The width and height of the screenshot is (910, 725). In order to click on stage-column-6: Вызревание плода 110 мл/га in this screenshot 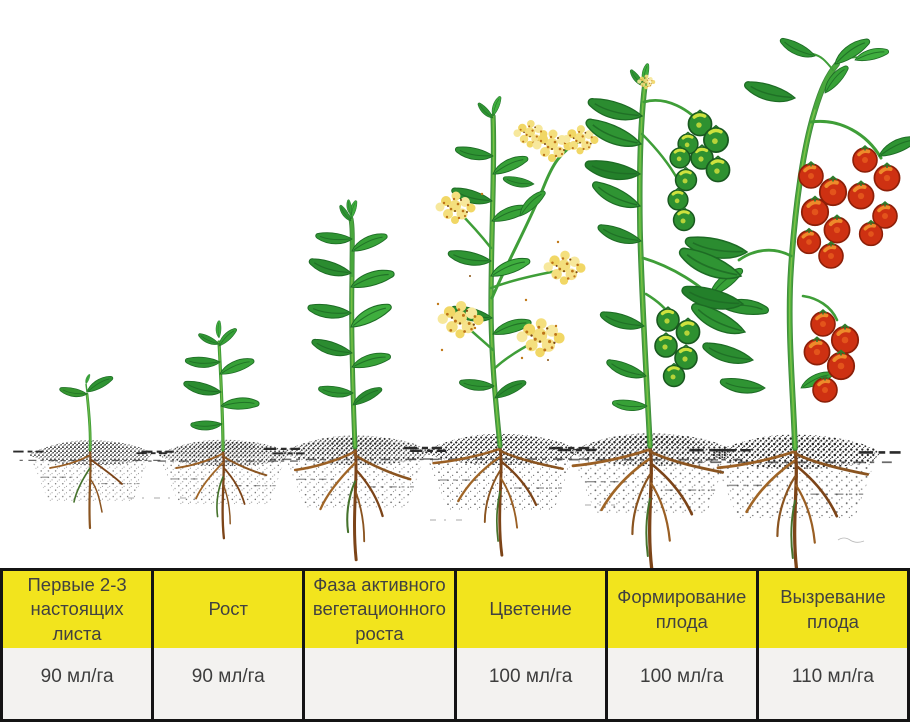, I will do `click(833, 645)`.